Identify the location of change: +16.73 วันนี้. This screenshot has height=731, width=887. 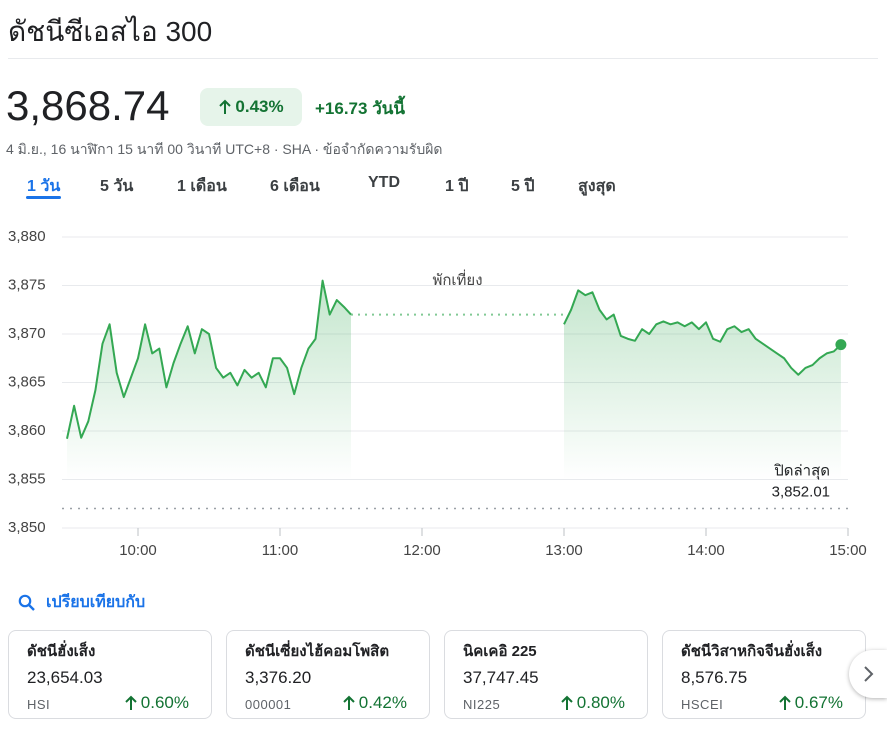
(360, 108).